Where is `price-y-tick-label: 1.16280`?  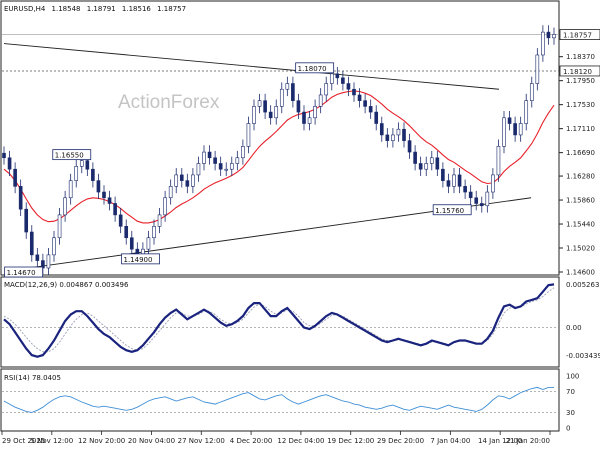
price-y-tick-label: 1.16280 is located at coordinates (580, 177).